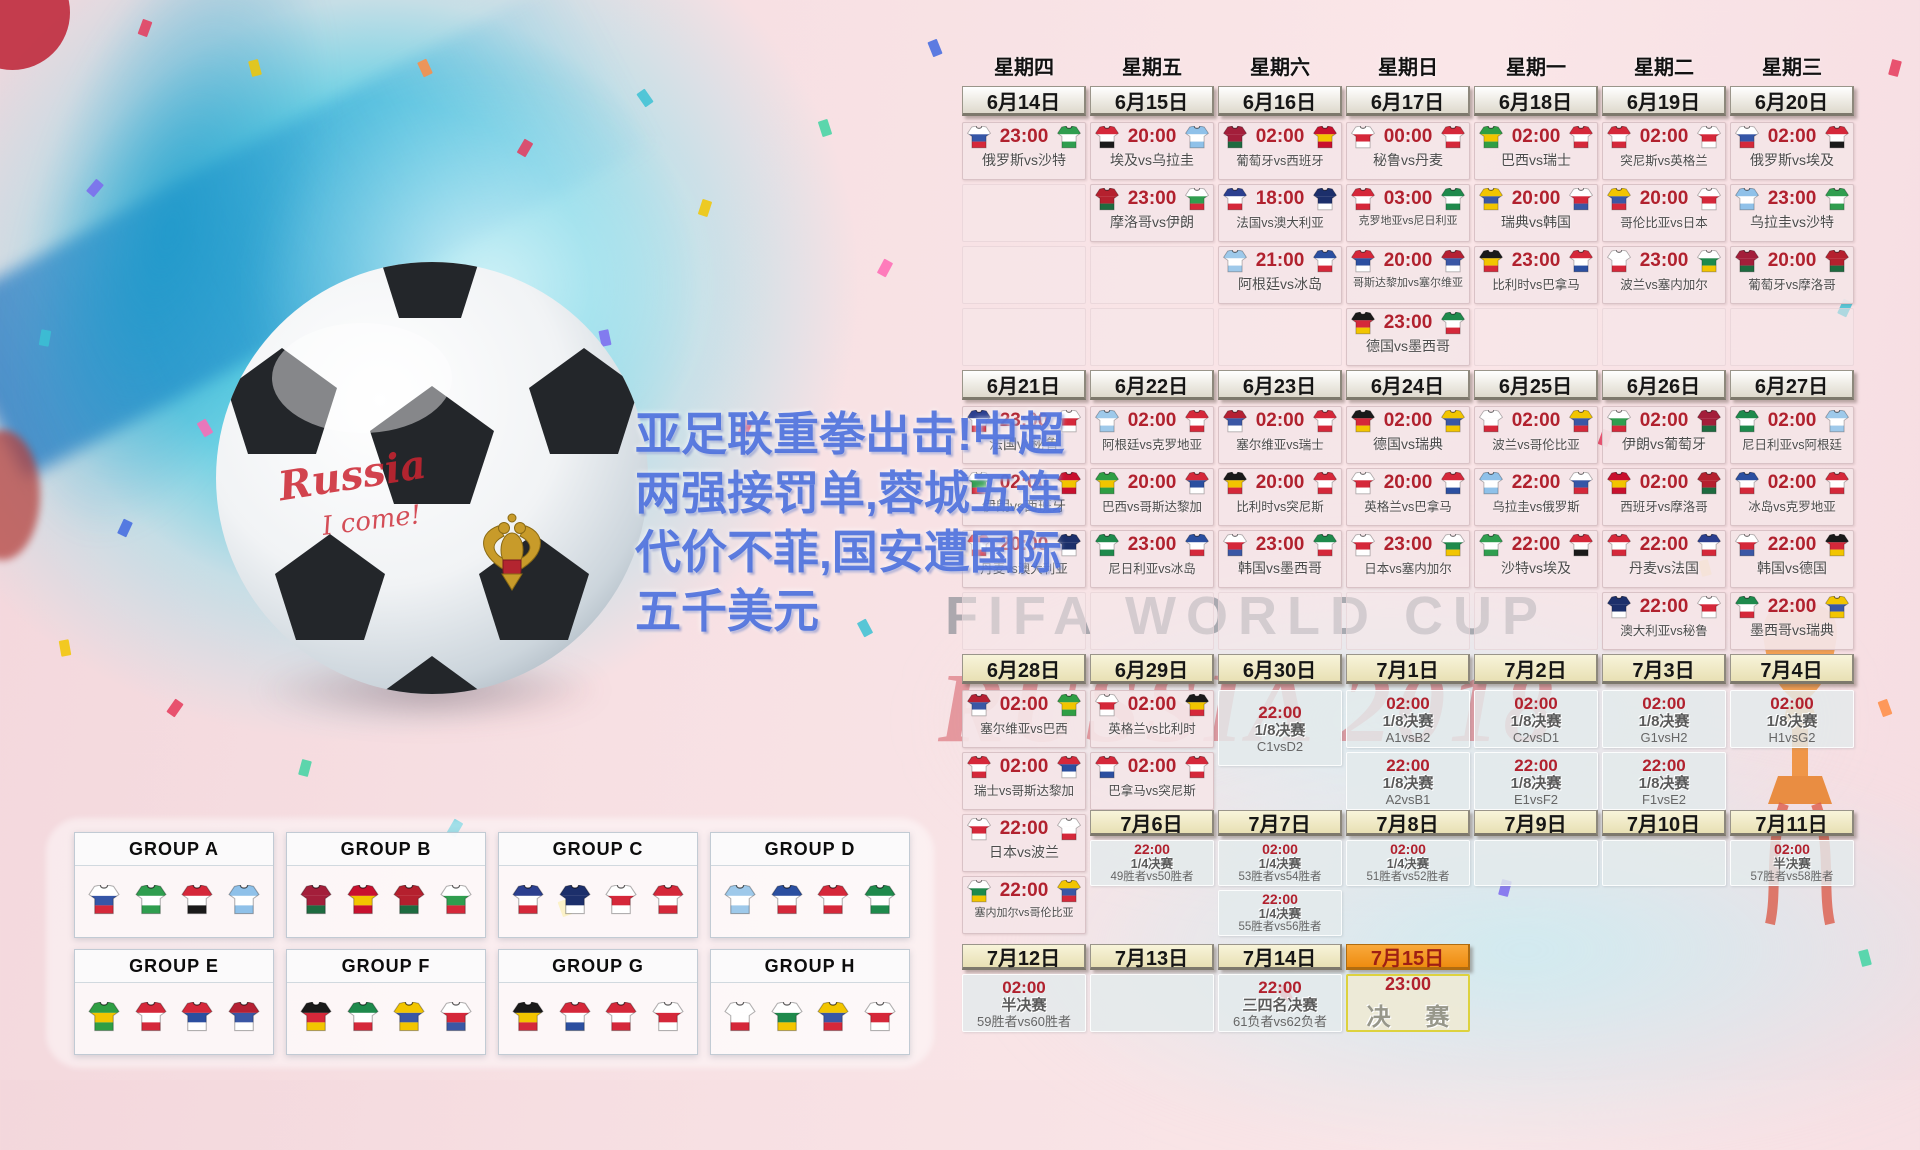 Image resolution: width=1920 pixels, height=1150 pixels. I want to click on group-jerseys, so click(810, 900).